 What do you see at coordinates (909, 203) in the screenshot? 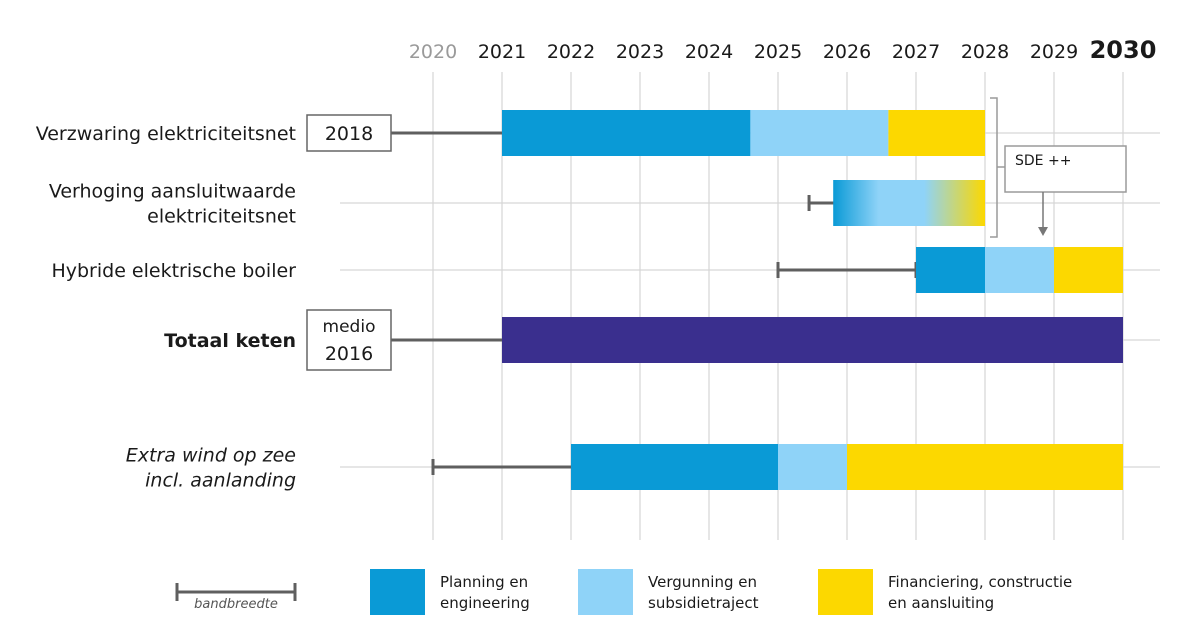
I see `bar-verhoging-gradient` at bounding box center [909, 203].